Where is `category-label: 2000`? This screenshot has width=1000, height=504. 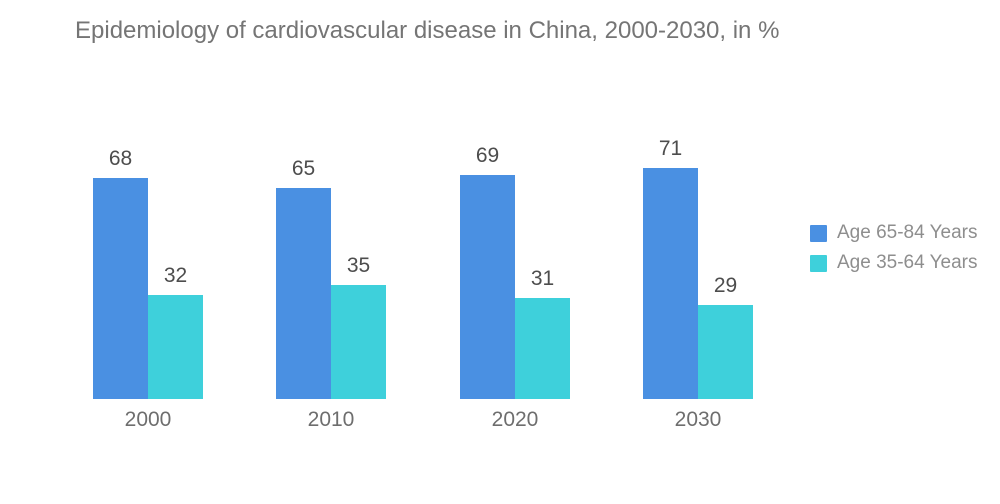 category-label: 2000 is located at coordinates (148, 419).